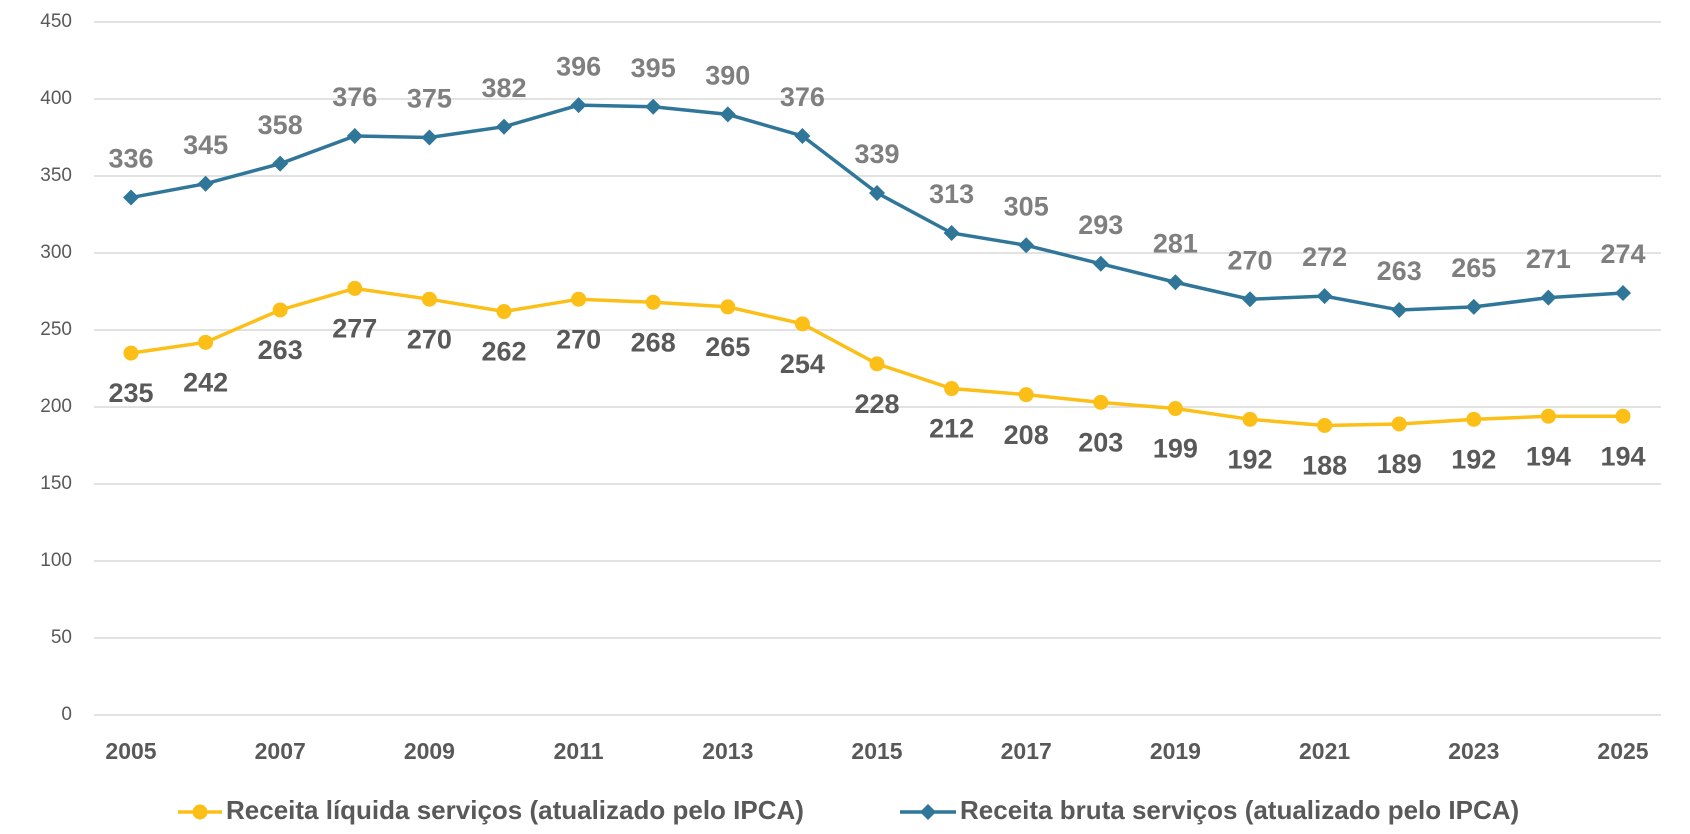 This screenshot has width=1690, height=834. Describe the element at coordinates (1548, 259) in the screenshot. I see `data-label: 271` at that location.